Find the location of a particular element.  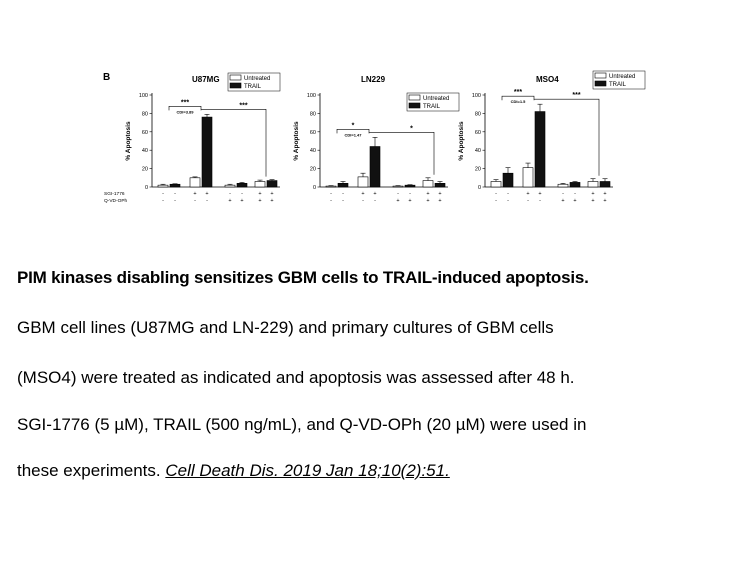

chart-title: LN229 is located at coordinates (373, 79).